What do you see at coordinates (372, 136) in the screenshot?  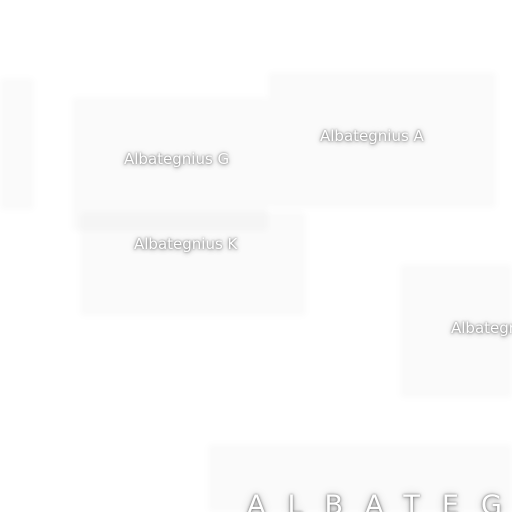 I see `crater-label-albategnius-a: Albategnius A` at bounding box center [372, 136].